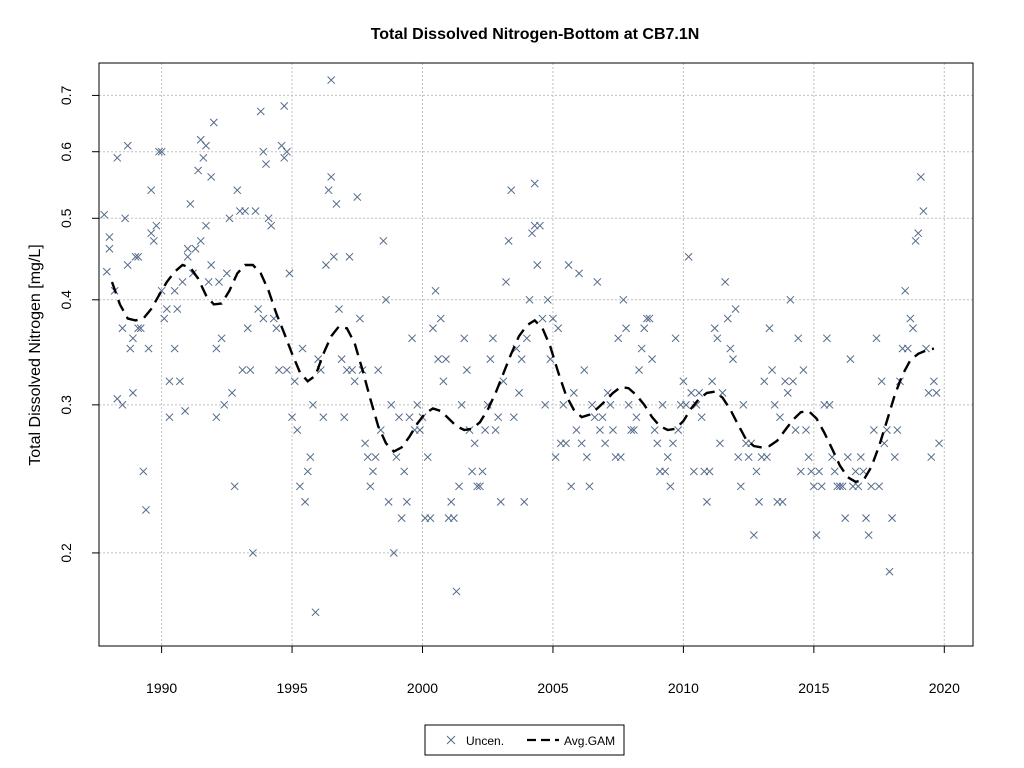  What do you see at coordinates (161, 688) in the screenshot?
I see `x-tick-label: 1990` at bounding box center [161, 688].